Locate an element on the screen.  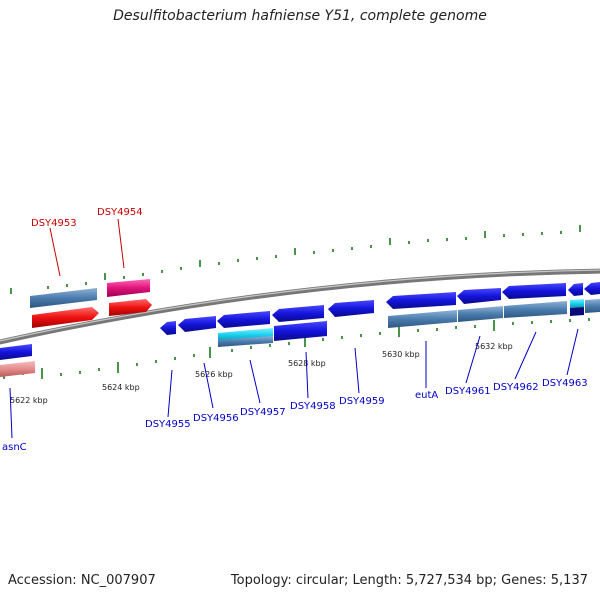
scale-label-5632: 5632 kbp is located at coordinates (494, 346).